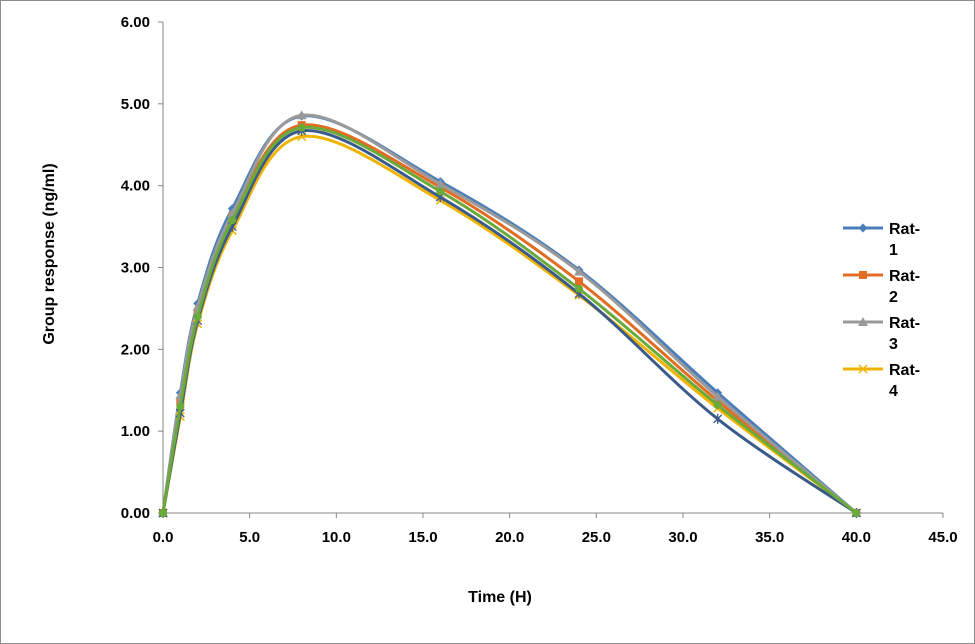 The width and height of the screenshot is (975, 644). I want to click on legend: Rat- 1 Rat- 2 Rat- 3 Rat- 4, so click(881, 310).